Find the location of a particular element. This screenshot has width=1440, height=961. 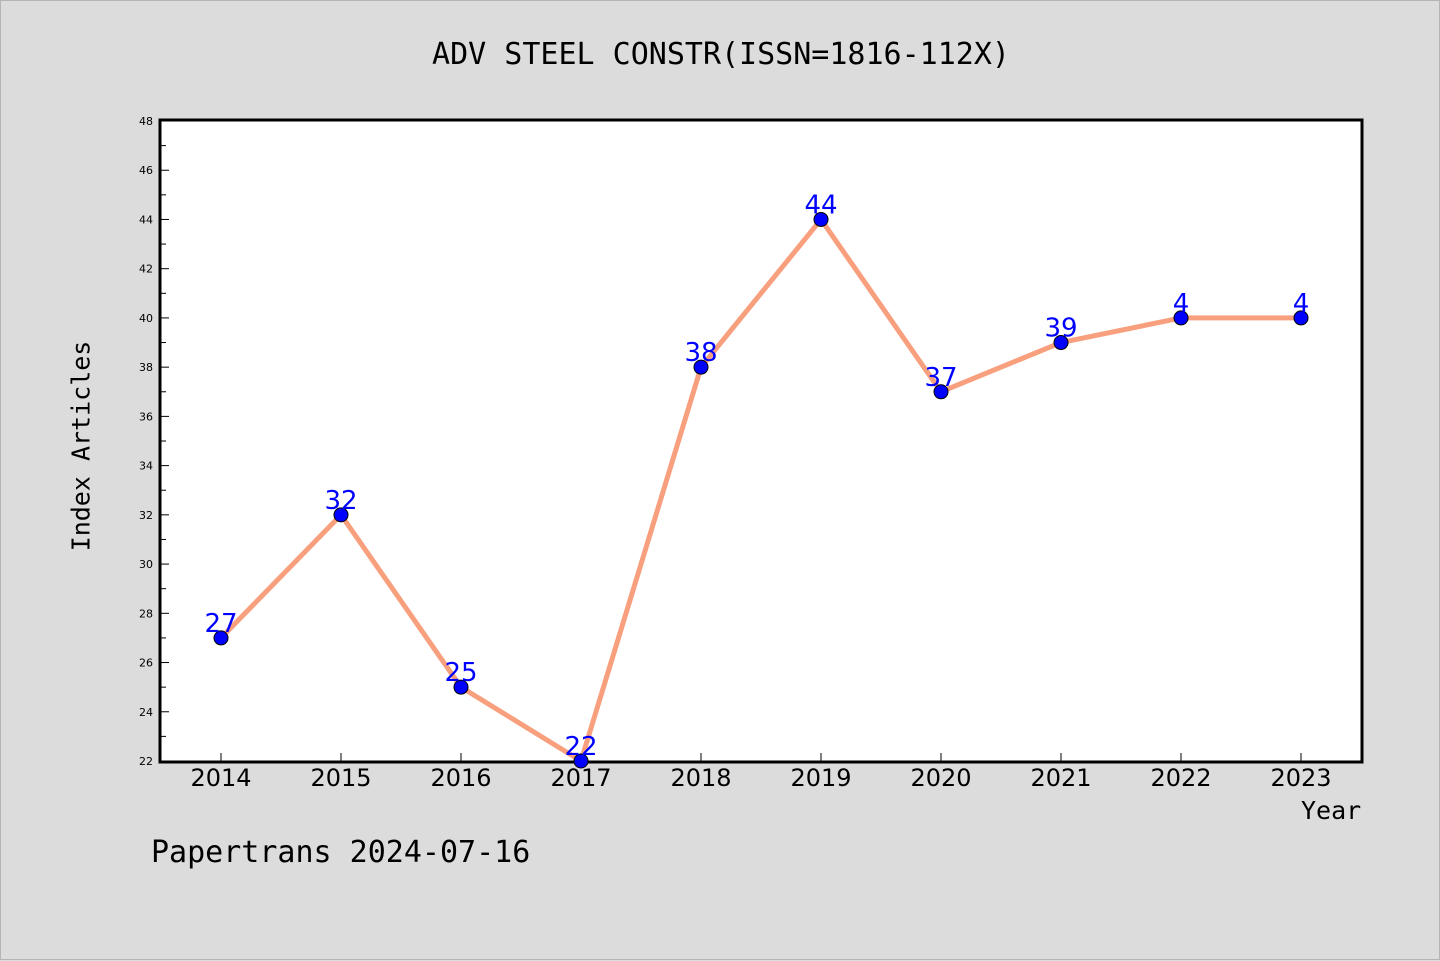

x-tick-label: 2017 is located at coordinates (580, 778).